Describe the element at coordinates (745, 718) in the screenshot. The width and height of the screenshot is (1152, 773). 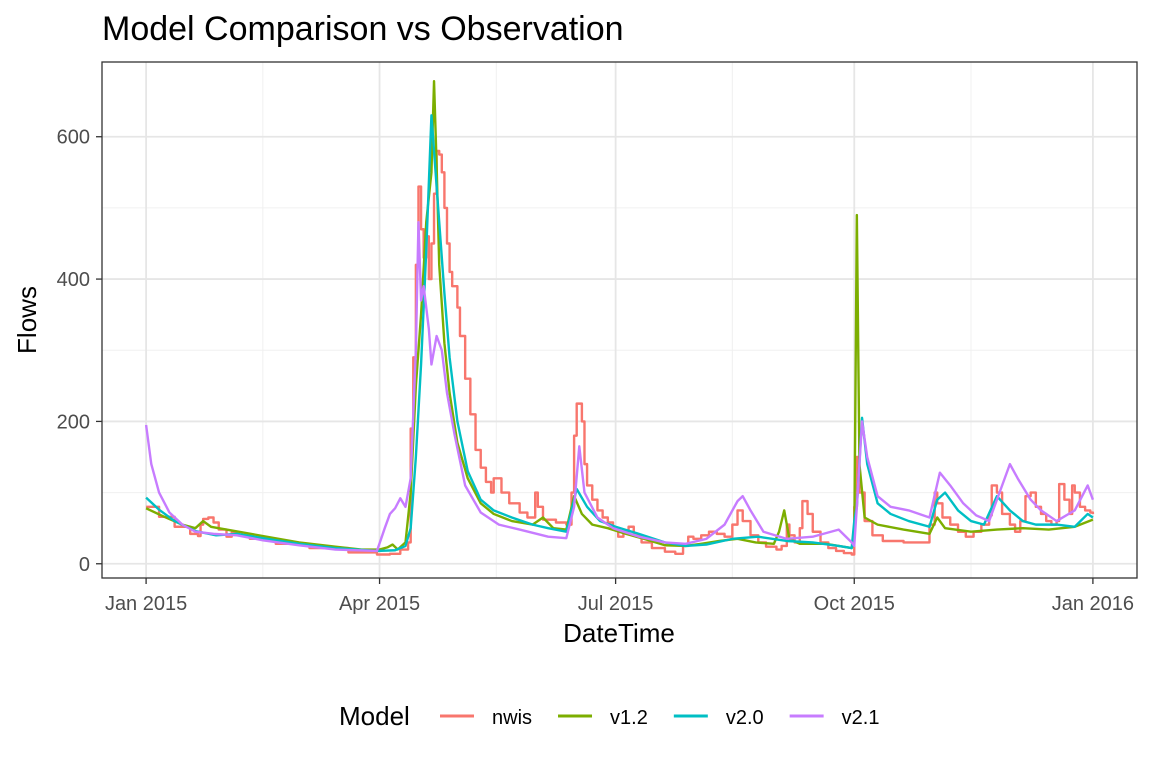
I see `legend-label-v2.0: v2.0` at that location.